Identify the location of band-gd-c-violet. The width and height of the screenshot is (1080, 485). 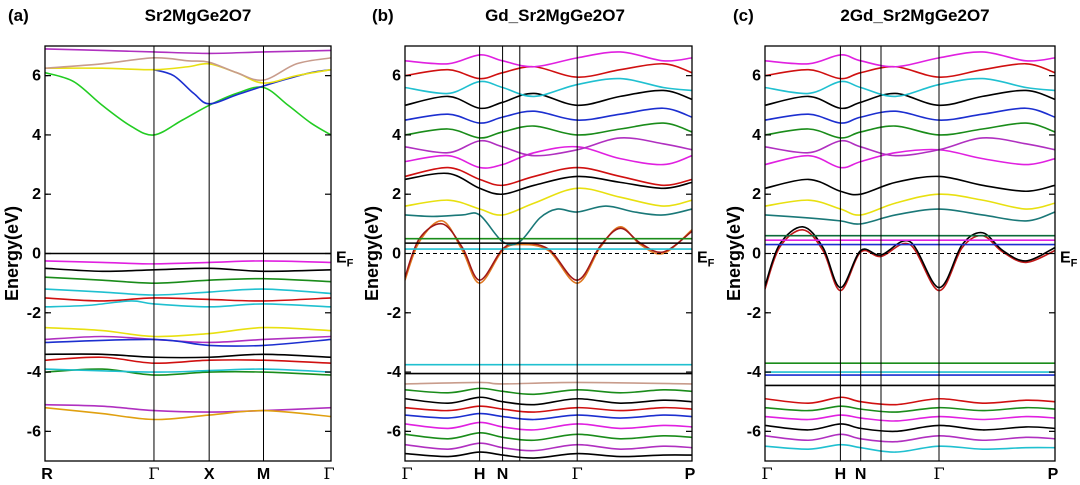
(548, 146).